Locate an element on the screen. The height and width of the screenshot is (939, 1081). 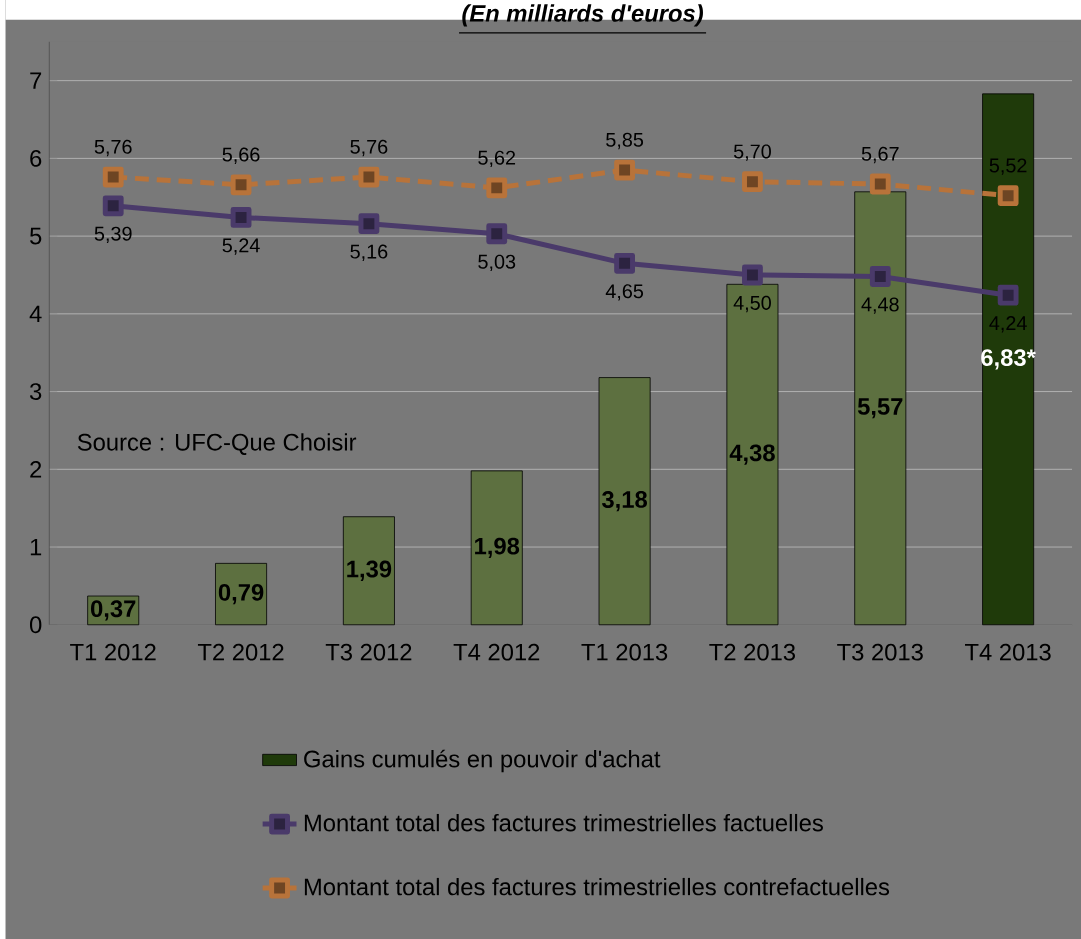
y-tick-label: 2 is located at coordinates (36, 469).